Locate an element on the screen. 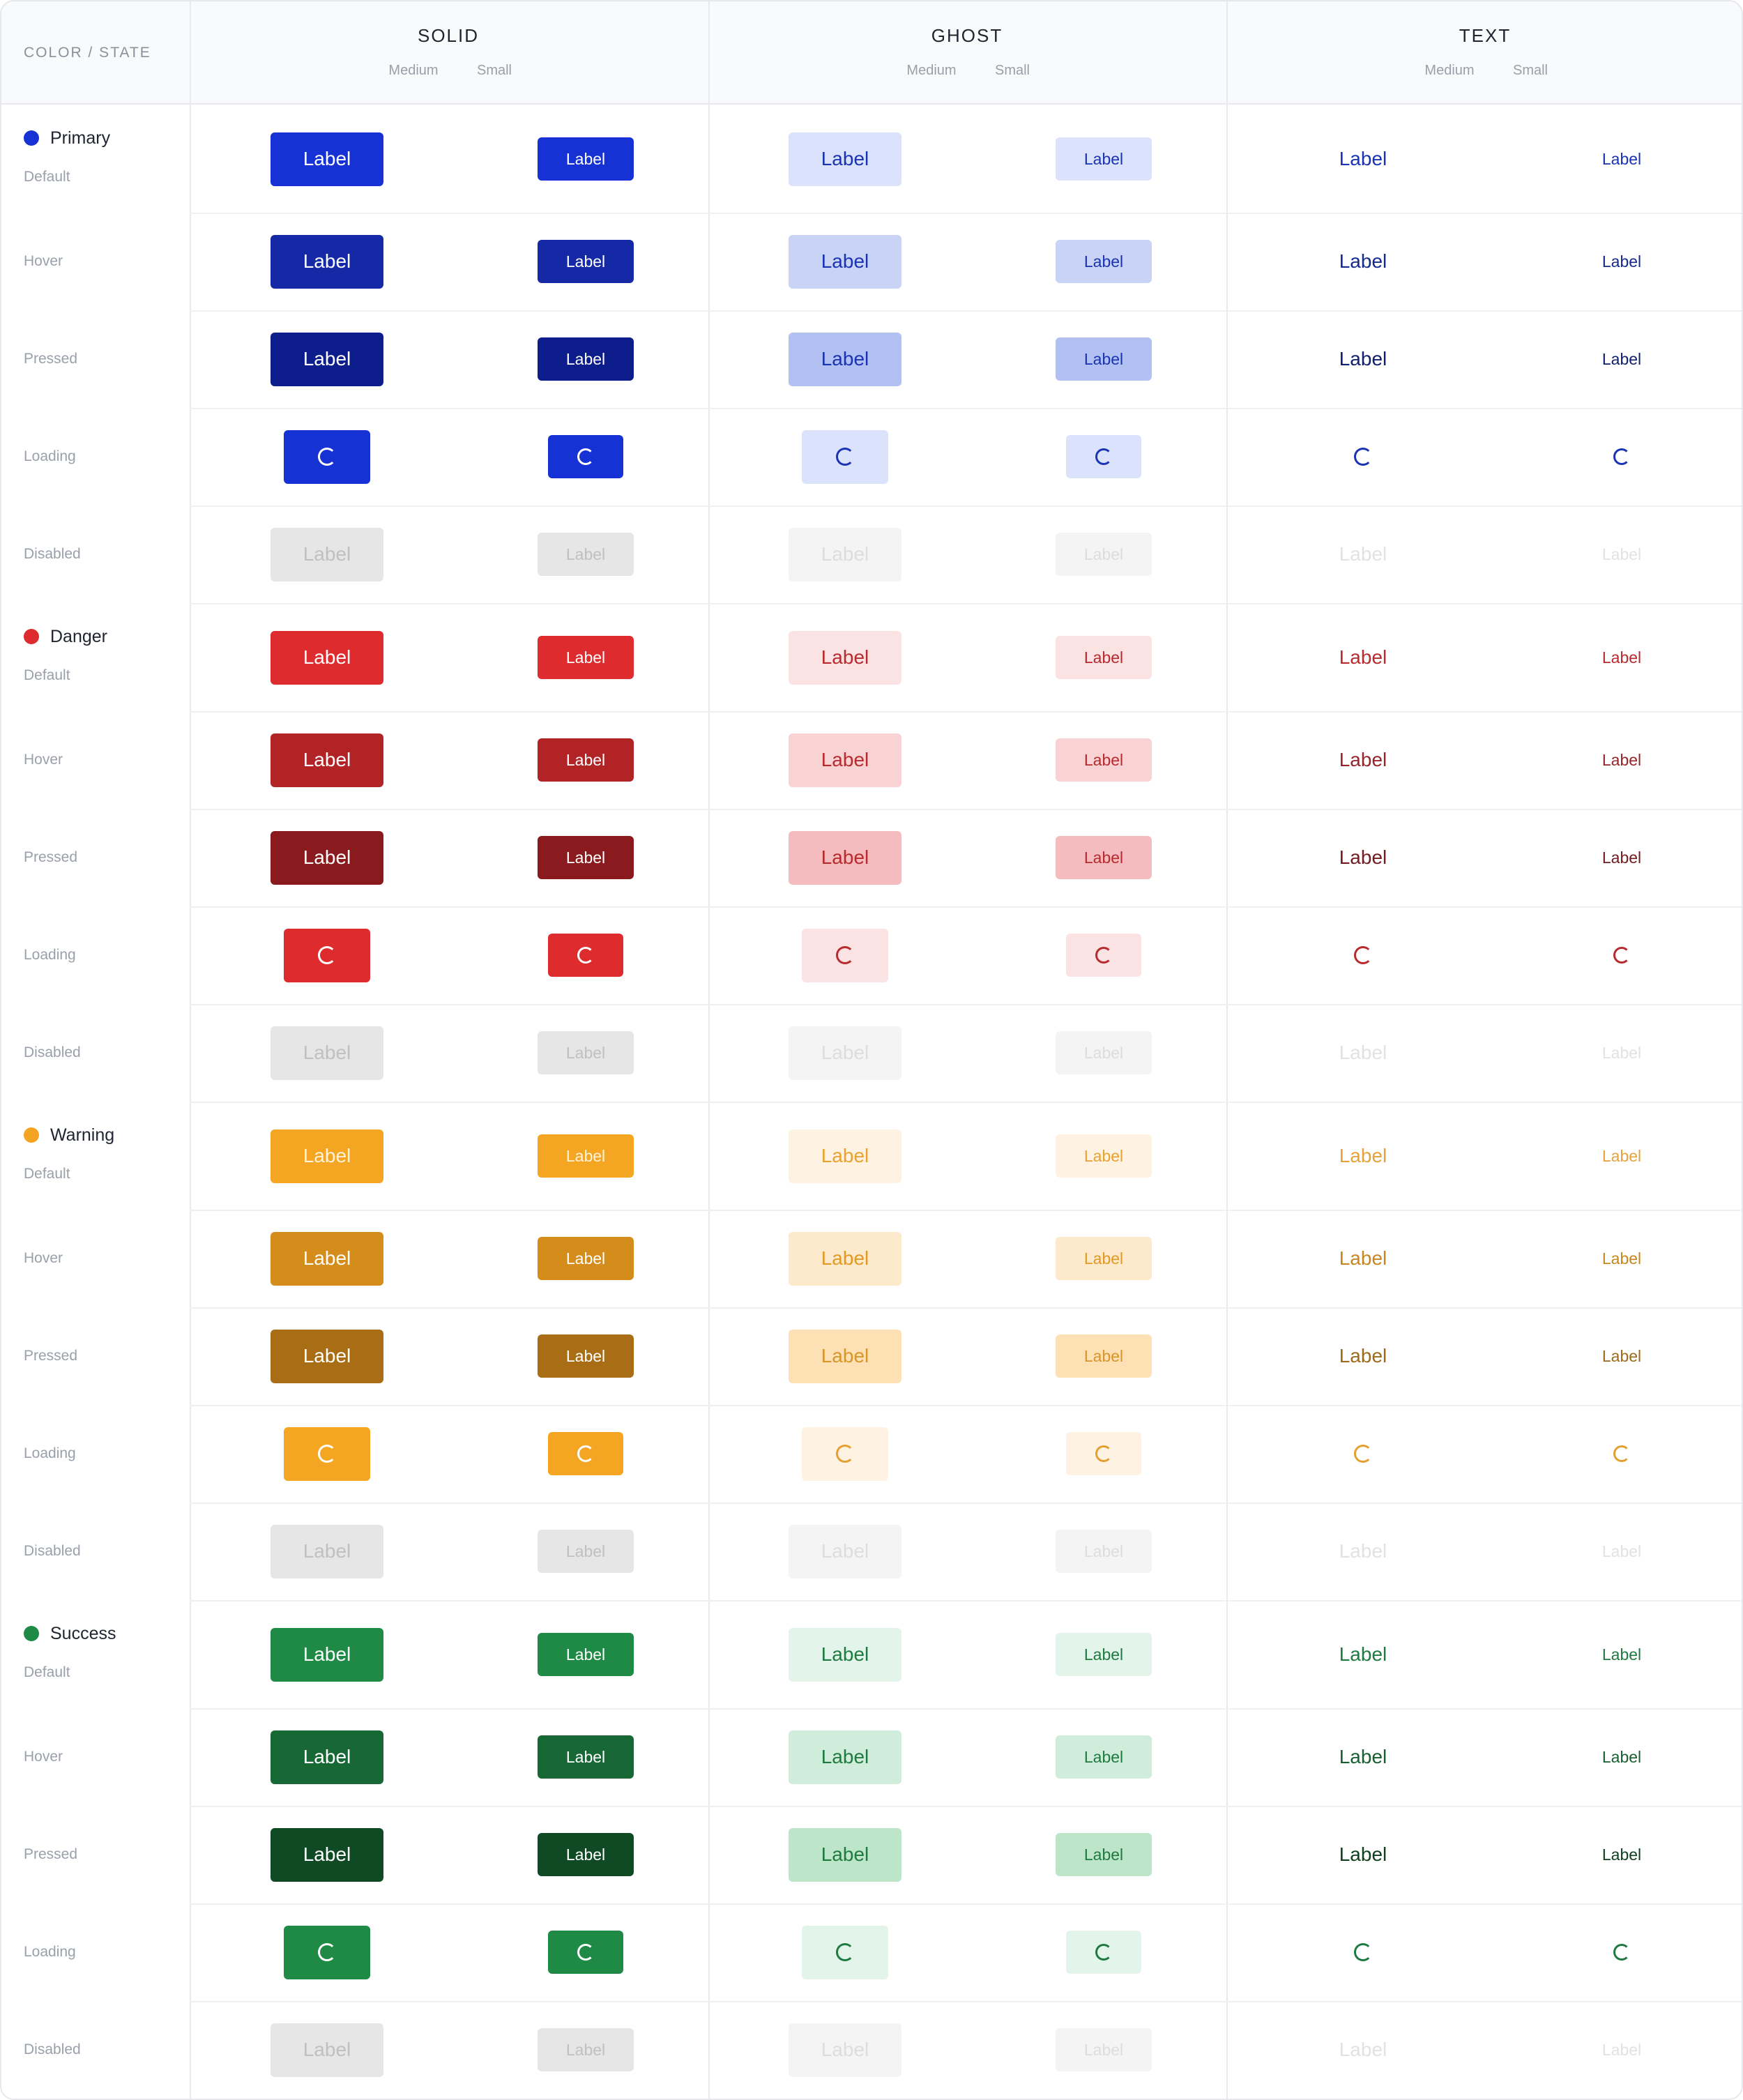  danger-solid-small-default-button: Label is located at coordinates (586, 658).